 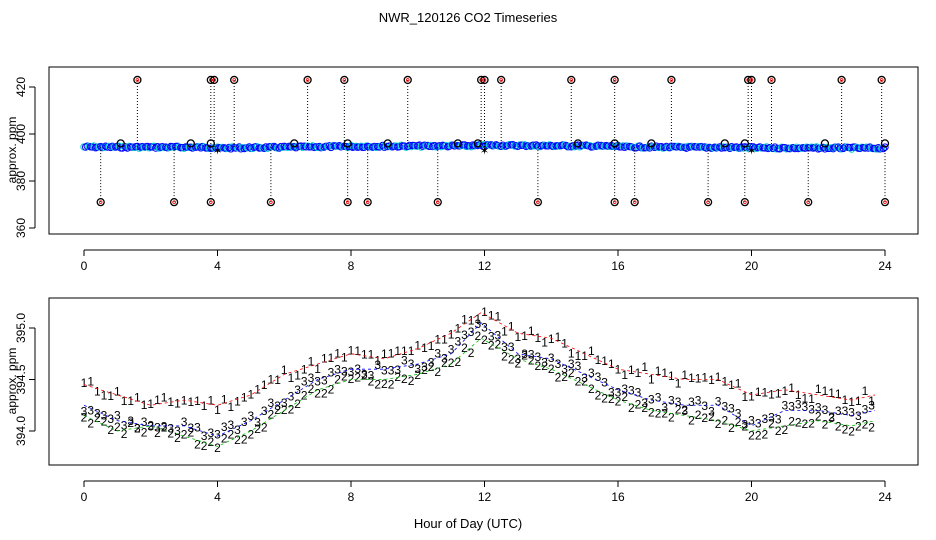 I want to click on outlier-high-point-core, so click(x=484, y=80).